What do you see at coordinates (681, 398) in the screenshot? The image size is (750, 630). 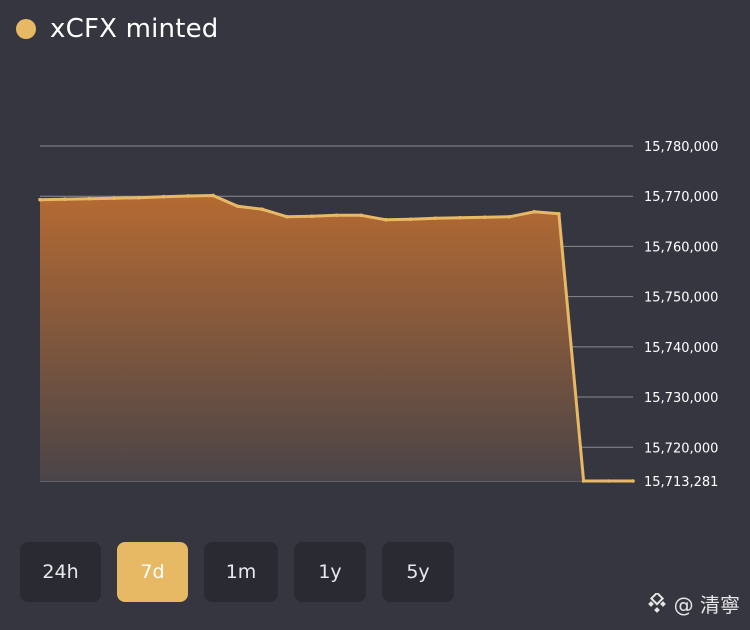 I see `y-tick-label: 15,730,000` at bounding box center [681, 398].